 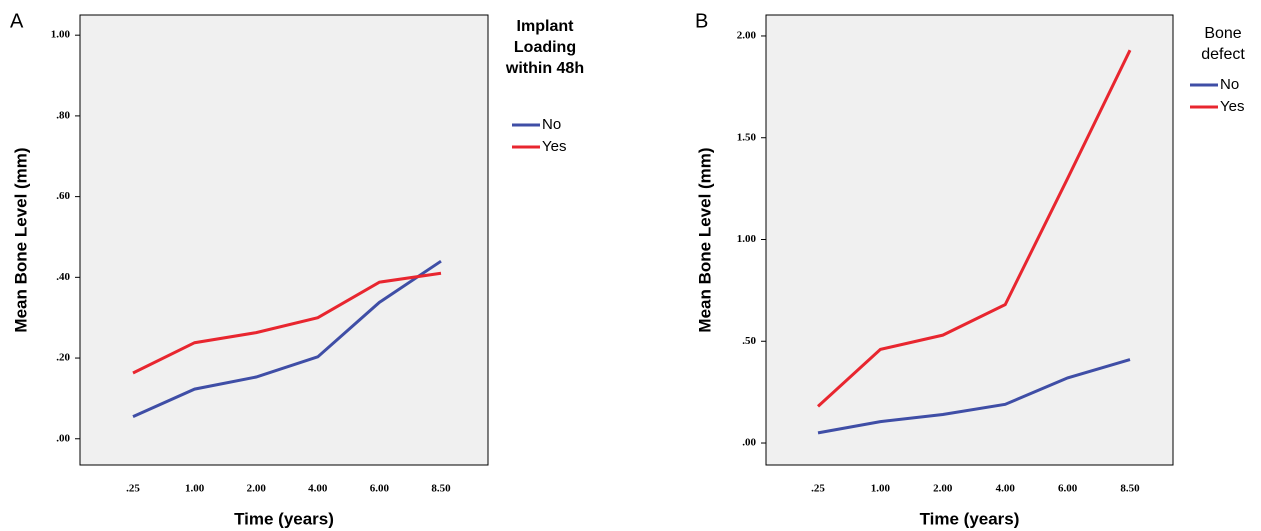 I want to click on legend-title-box: Bone defect, so click(x=1223, y=44).